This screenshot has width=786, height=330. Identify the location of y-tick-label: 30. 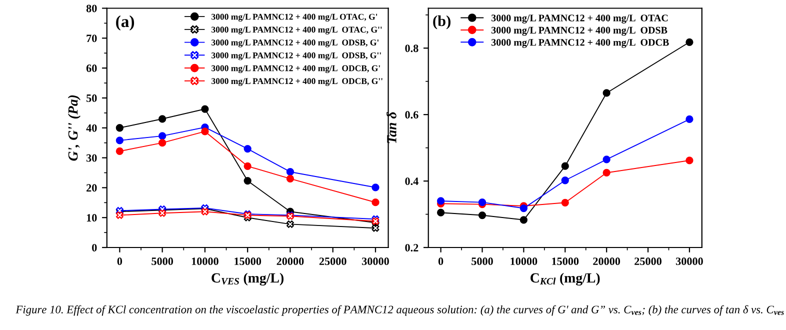
(91, 158).